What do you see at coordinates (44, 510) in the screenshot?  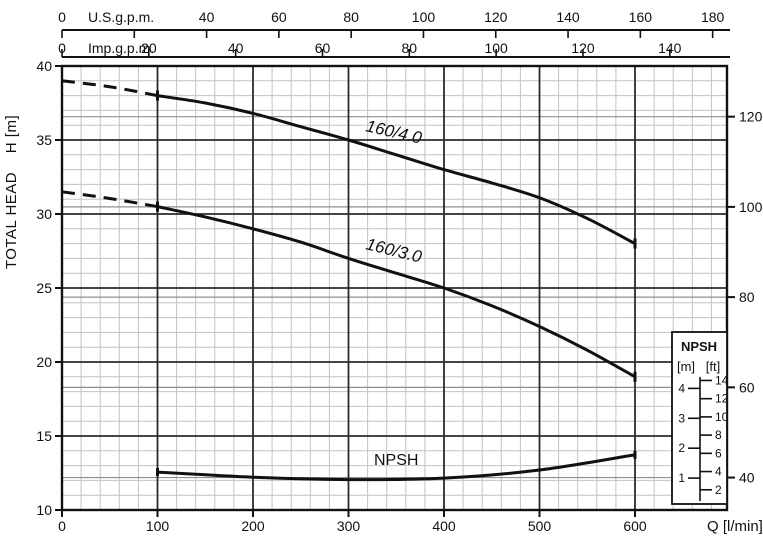 I see `head-axis-tick-label: 10` at bounding box center [44, 510].